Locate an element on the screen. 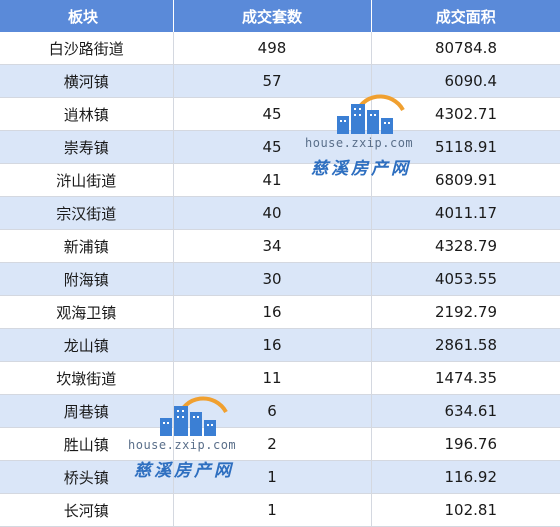 This screenshot has height=527, width=560. area-cell: 1474.35 is located at coordinates (465, 378).